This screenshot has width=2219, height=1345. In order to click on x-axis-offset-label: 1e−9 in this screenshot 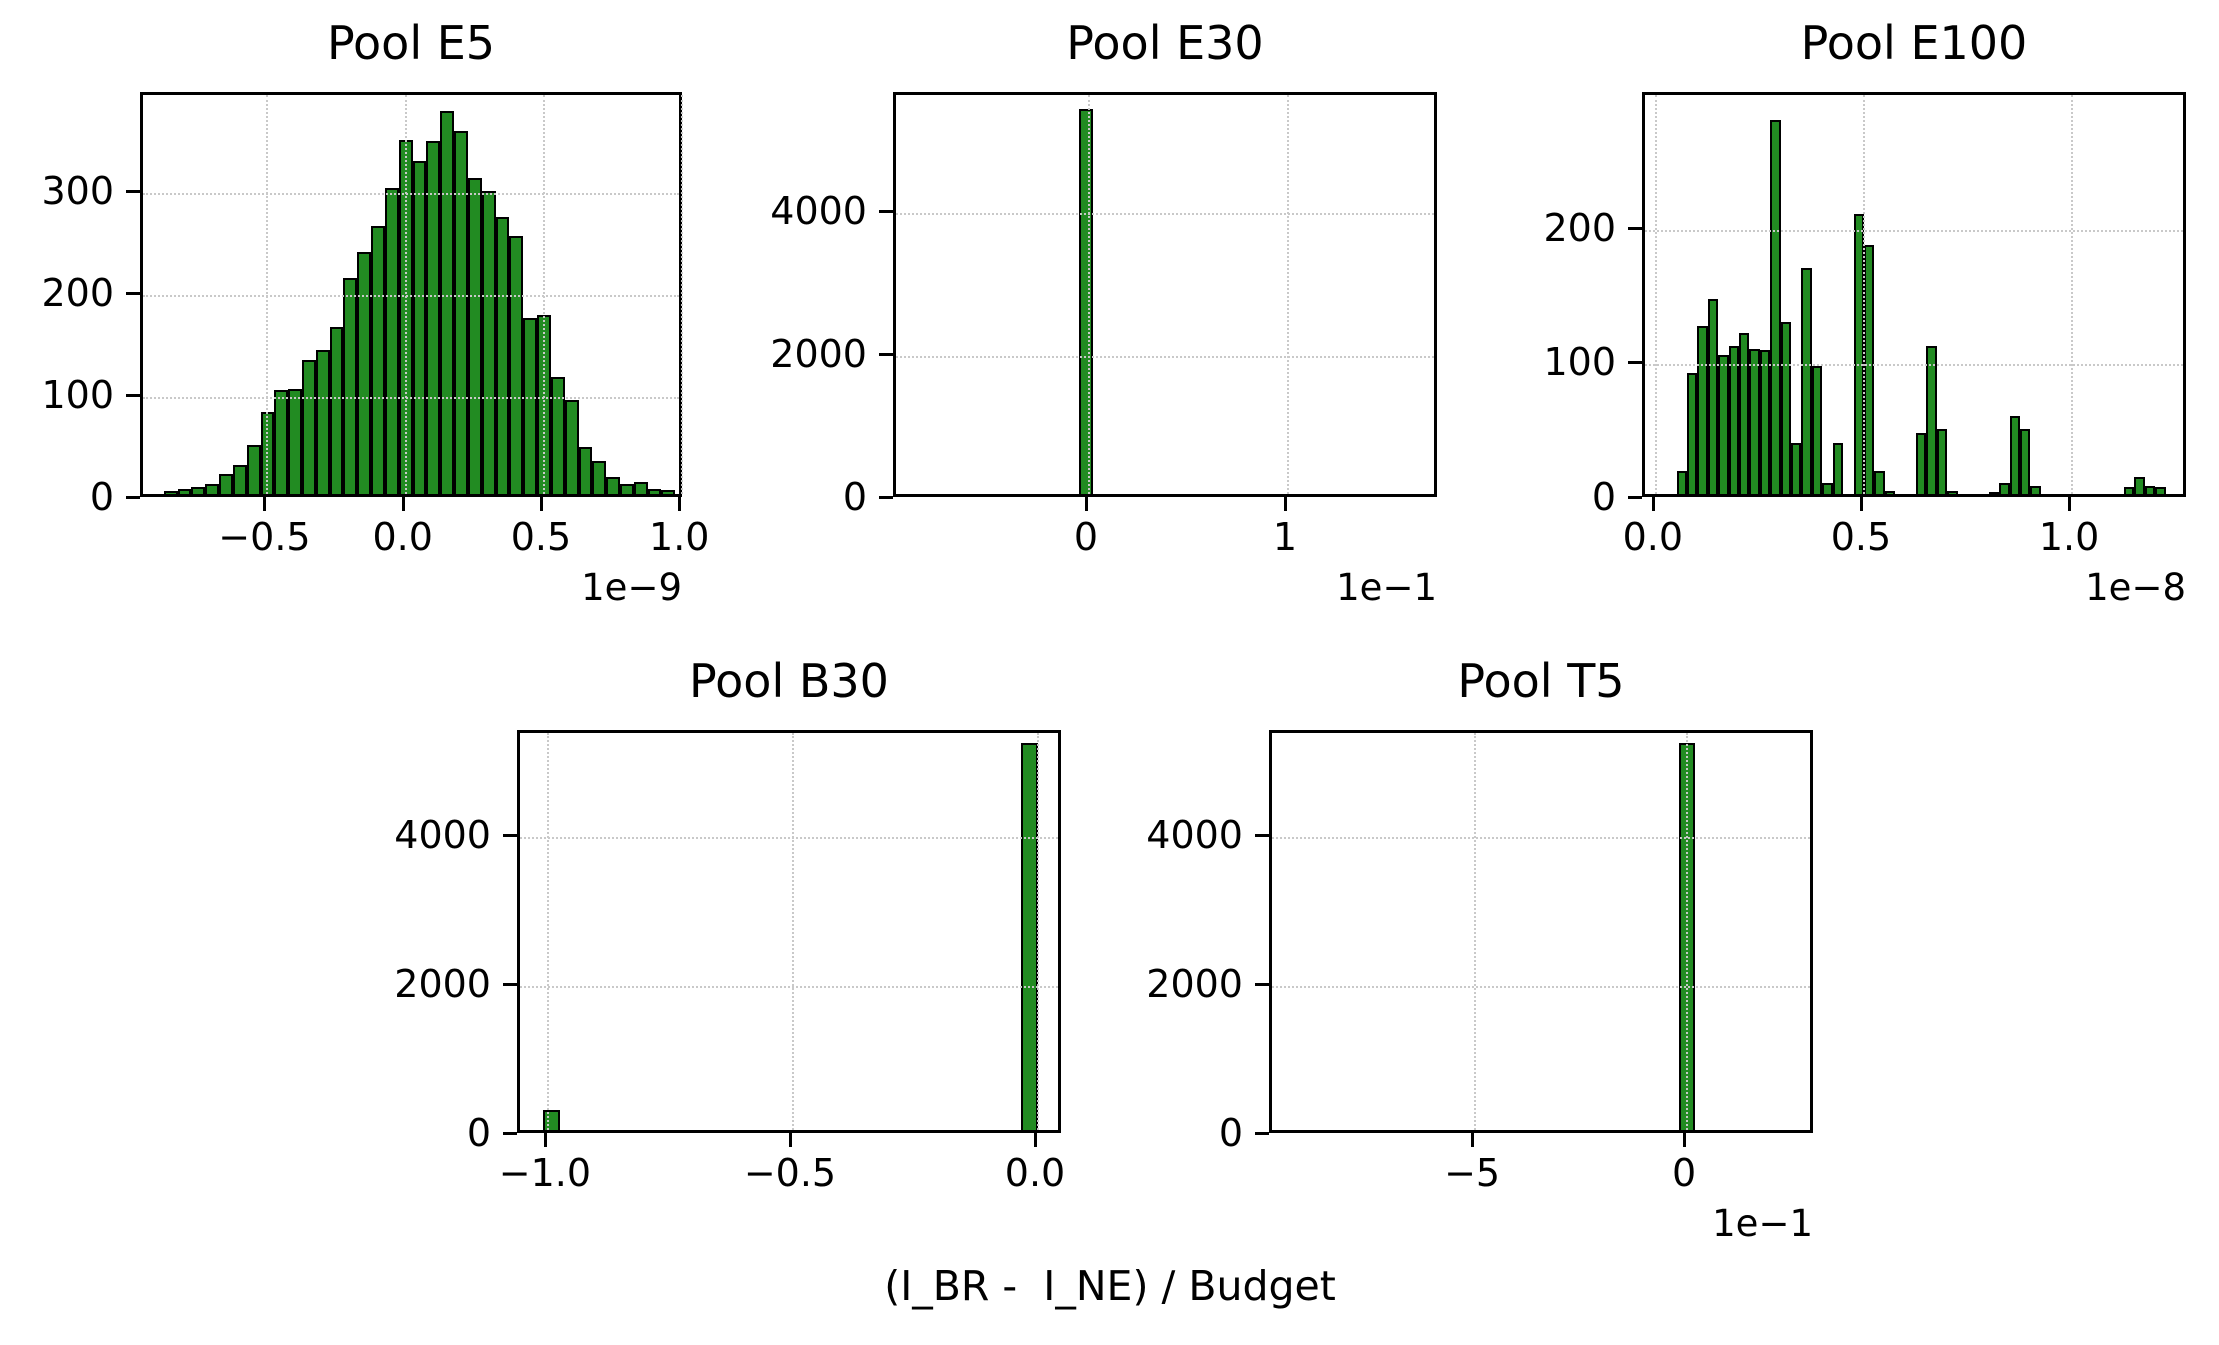, I will do `click(631, 587)`.